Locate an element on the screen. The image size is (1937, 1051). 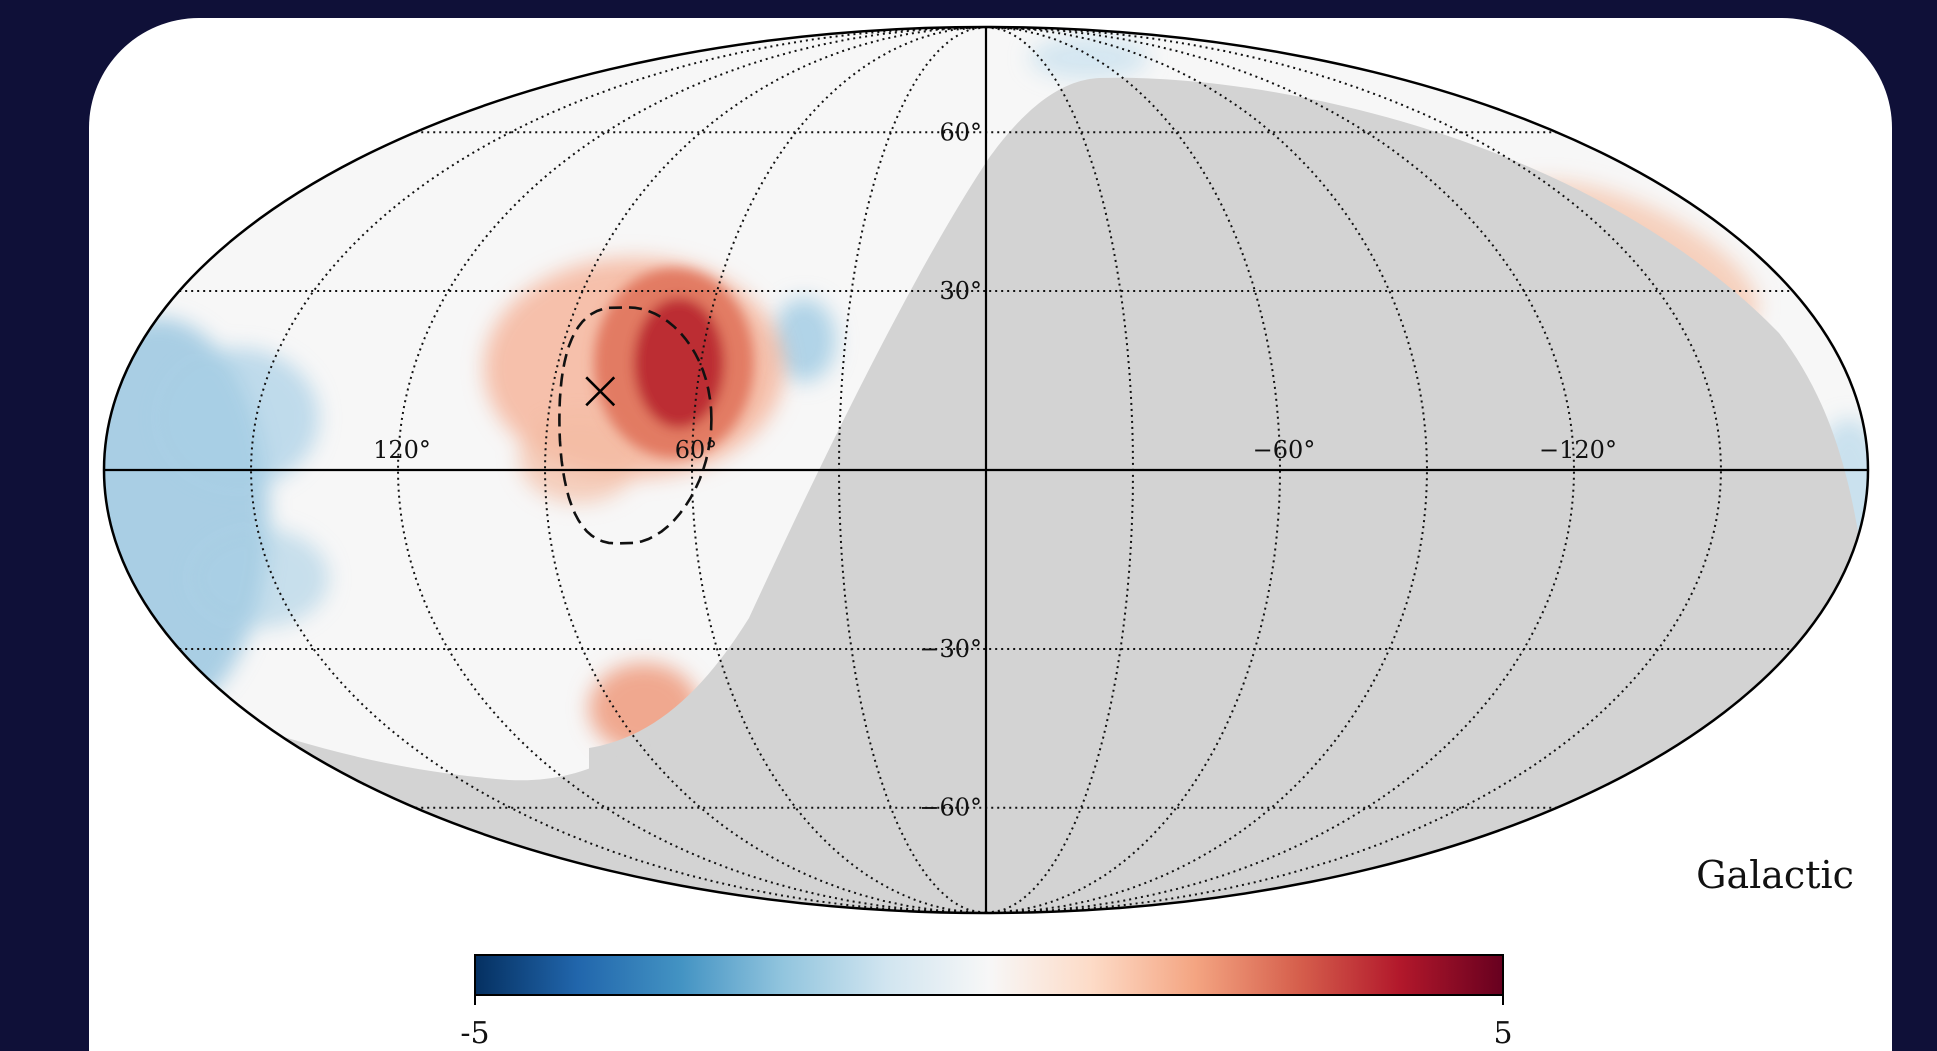
lon-label-120: 120° is located at coordinates (402, 450).